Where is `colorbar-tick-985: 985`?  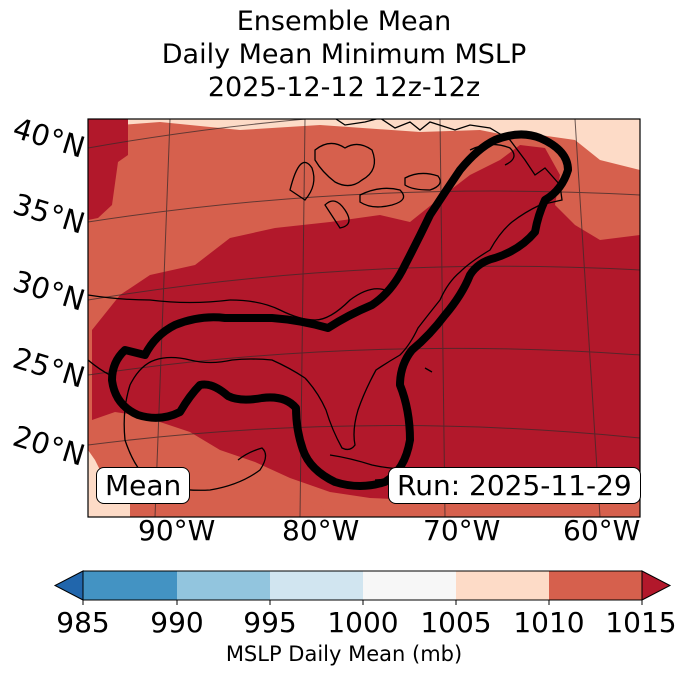 colorbar-tick-985: 985 is located at coordinates (83, 622).